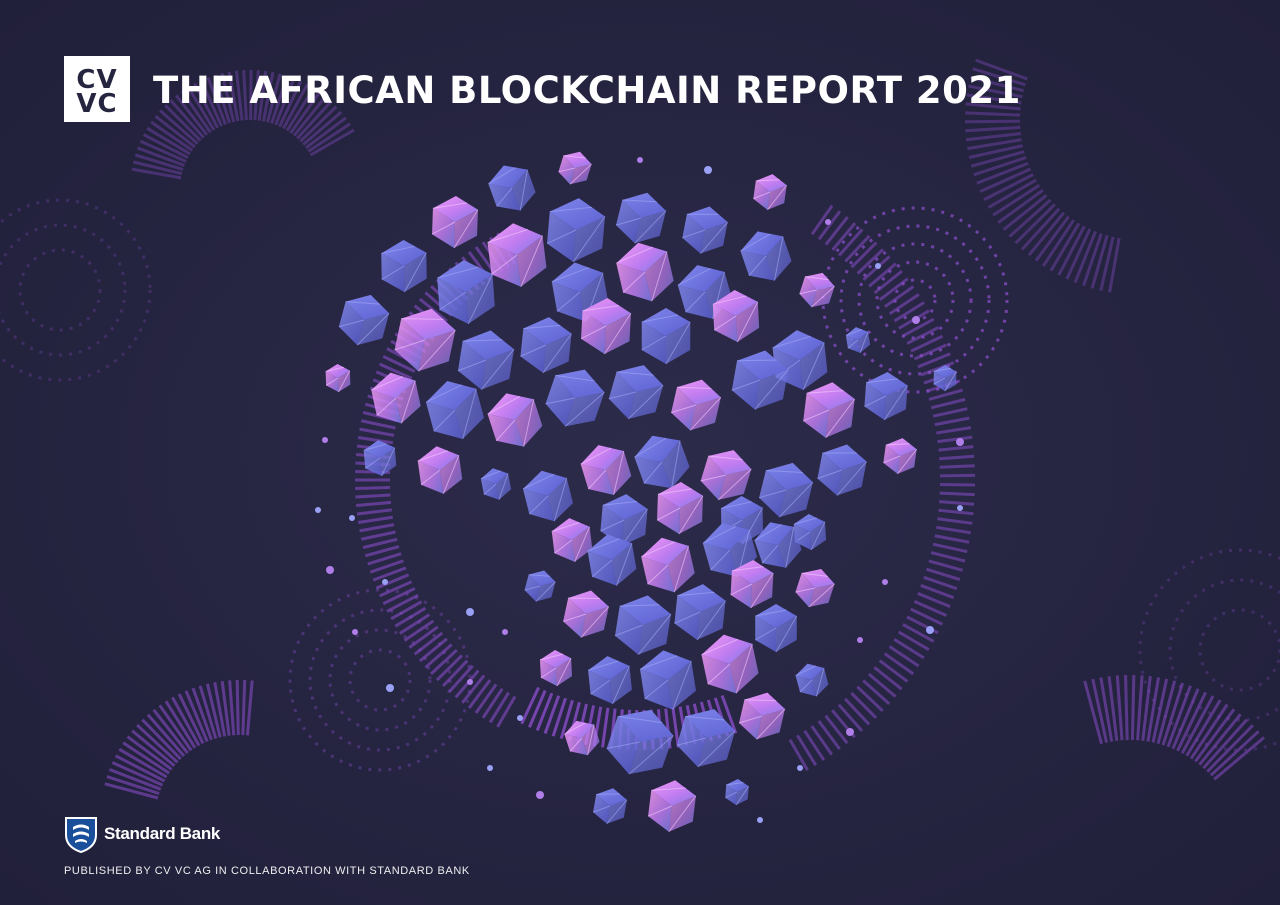 The width and height of the screenshot is (1280, 905). What do you see at coordinates (587, 90) in the screenshot?
I see `report-title: THE AFRICAN BLOCKCHAIN REPORT 2021` at bounding box center [587, 90].